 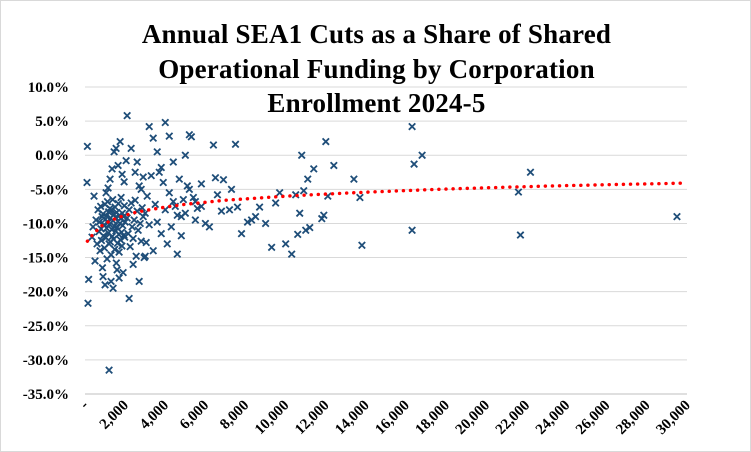 I want to click on y-tick-label: 10.0%, so click(x=48, y=88).